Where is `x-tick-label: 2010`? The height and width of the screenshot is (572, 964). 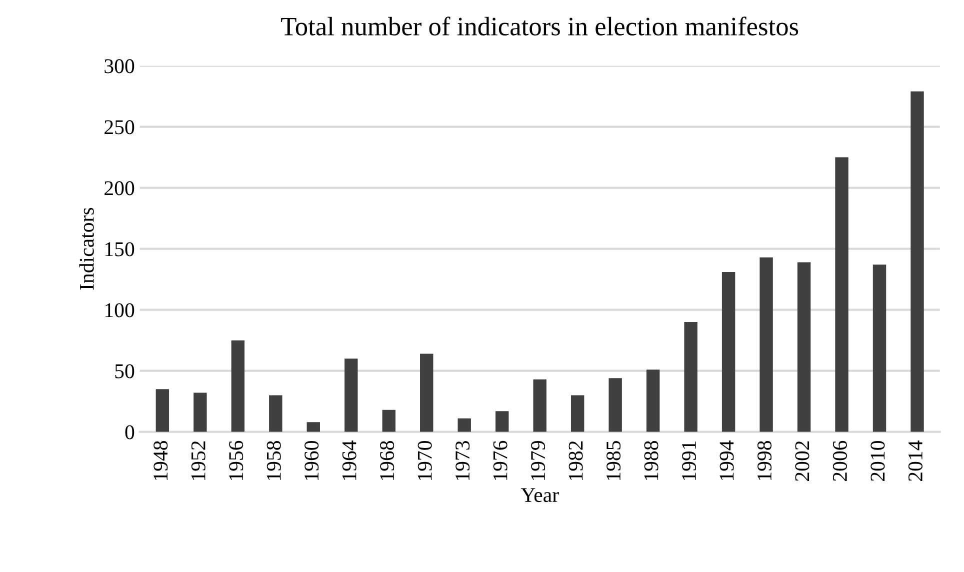
x-tick-label: 2010 is located at coordinates (877, 460).